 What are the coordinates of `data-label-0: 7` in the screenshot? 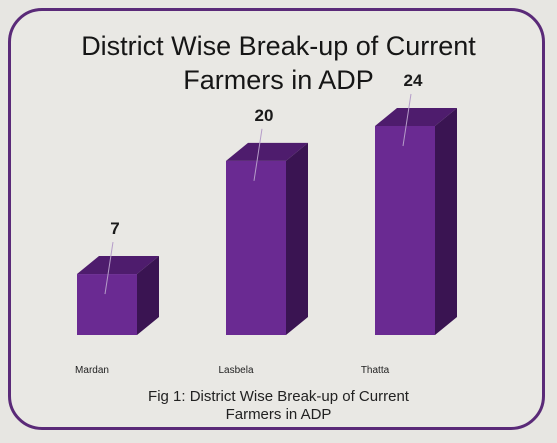 It's located at (114, 228).